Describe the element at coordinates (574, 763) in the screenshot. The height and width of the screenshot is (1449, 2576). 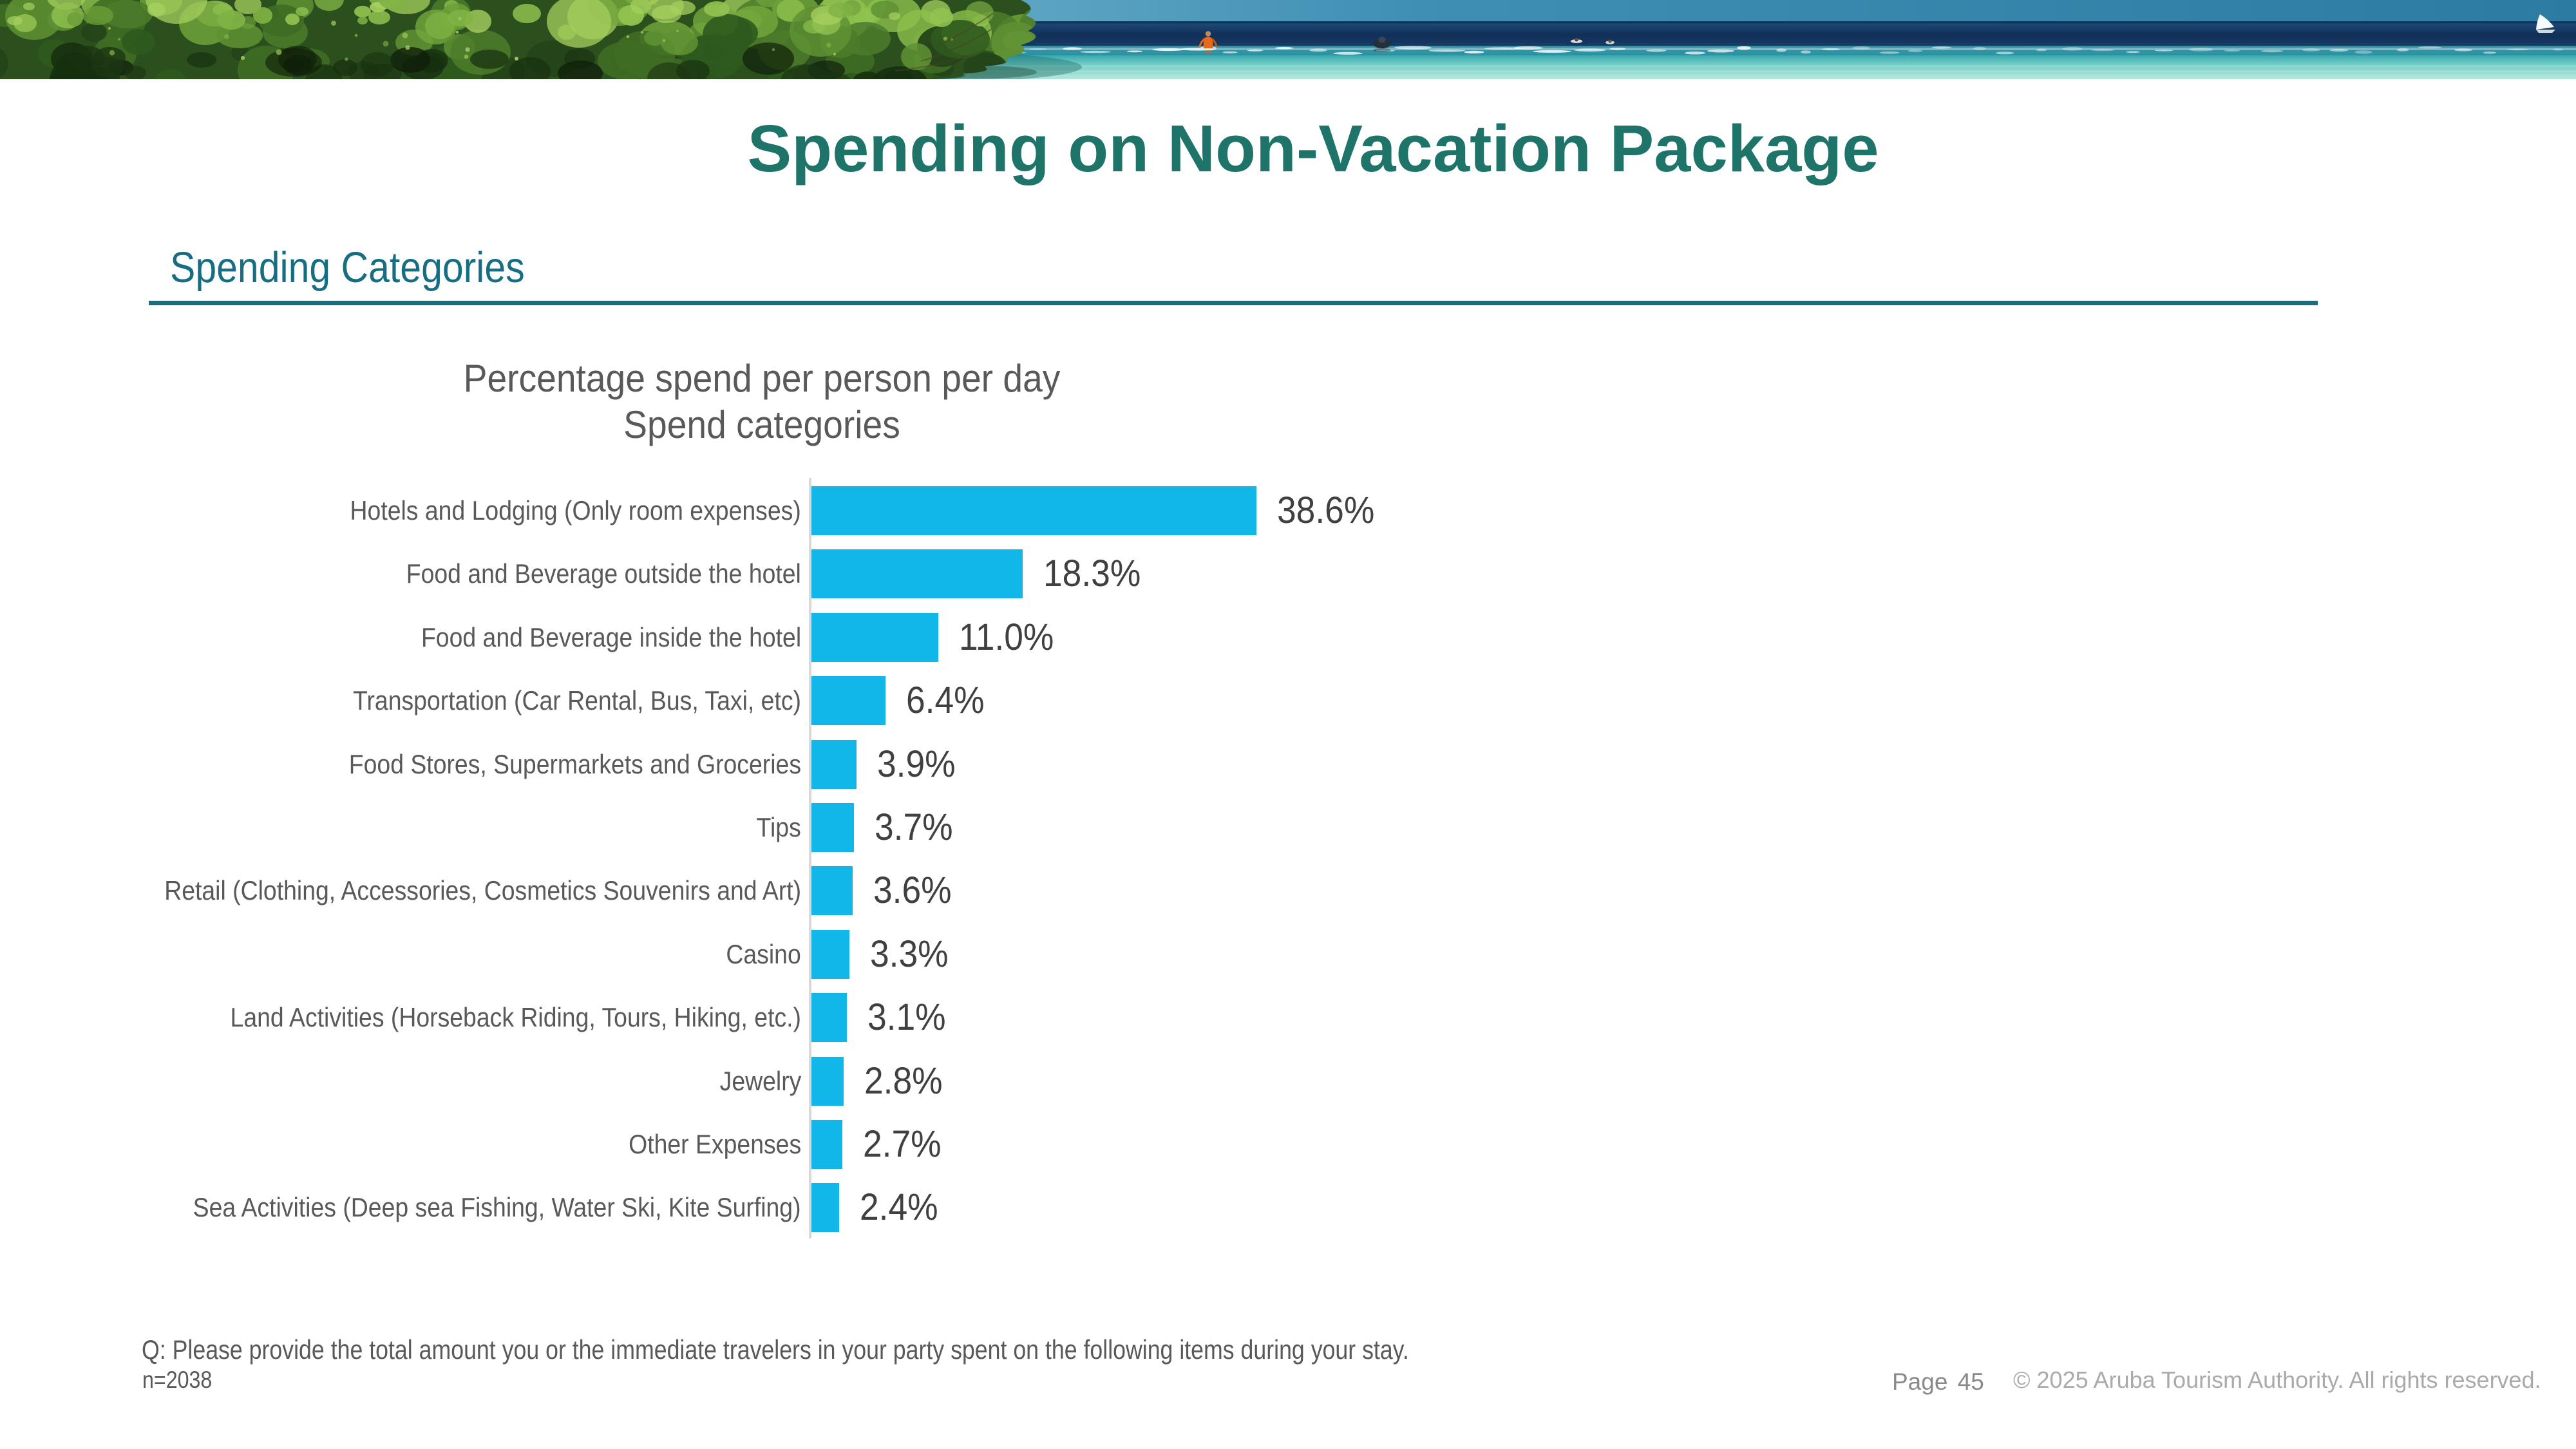
I see `category-label: Food Stores, Supermarkets and Groceries` at that location.